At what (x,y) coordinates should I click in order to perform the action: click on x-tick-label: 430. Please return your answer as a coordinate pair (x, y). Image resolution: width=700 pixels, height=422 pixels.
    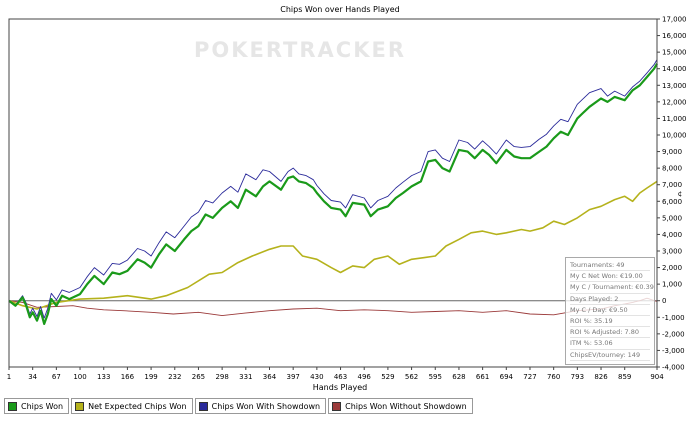
    Looking at the image, I should click on (316, 377).